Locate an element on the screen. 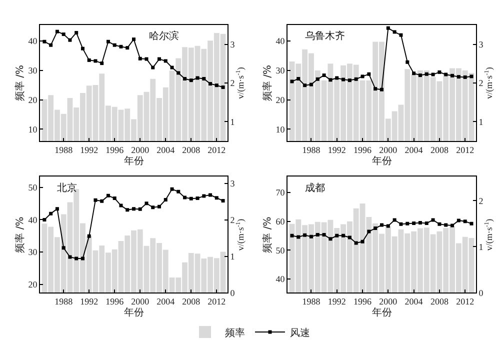 Image resolution: width=500 pixels, height=362 pixels. legend-label: 频率 is located at coordinates (235, 332).